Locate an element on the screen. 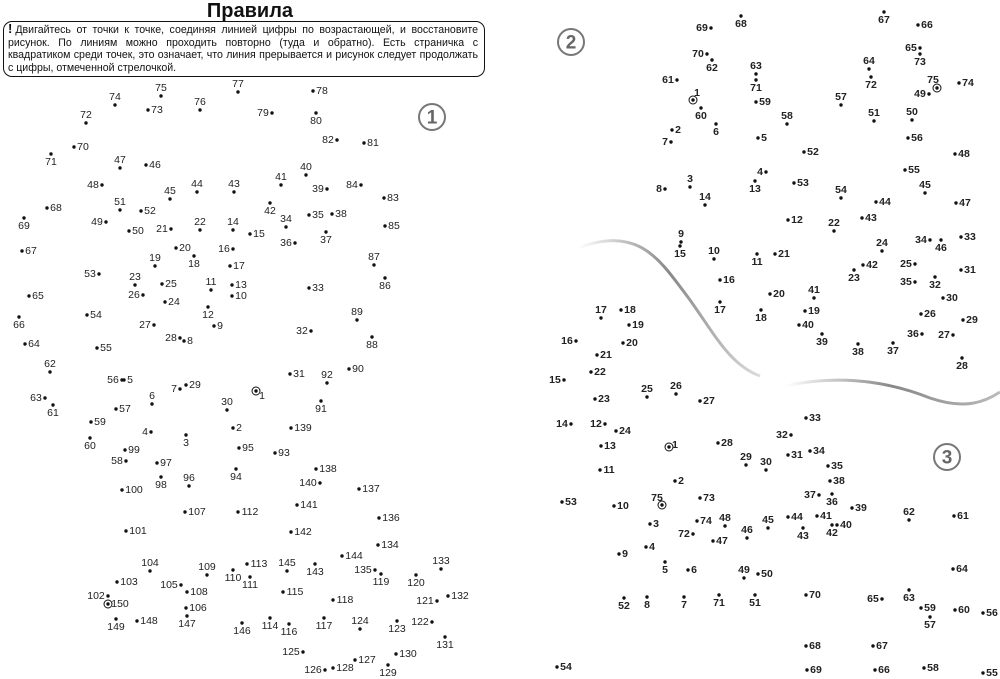 Image resolution: width=1000 pixels, height=679 pixels. dot-number: 123 is located at coordinates (397, 629).